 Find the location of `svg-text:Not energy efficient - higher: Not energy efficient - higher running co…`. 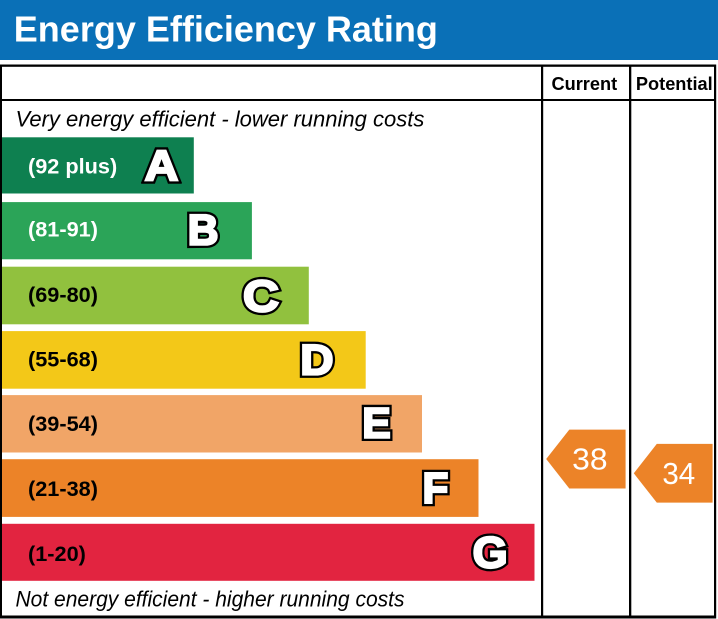

svg-text:Not energy efficient - higher: Not energy efficient - higher running co… is located at coordinates (210, 598).